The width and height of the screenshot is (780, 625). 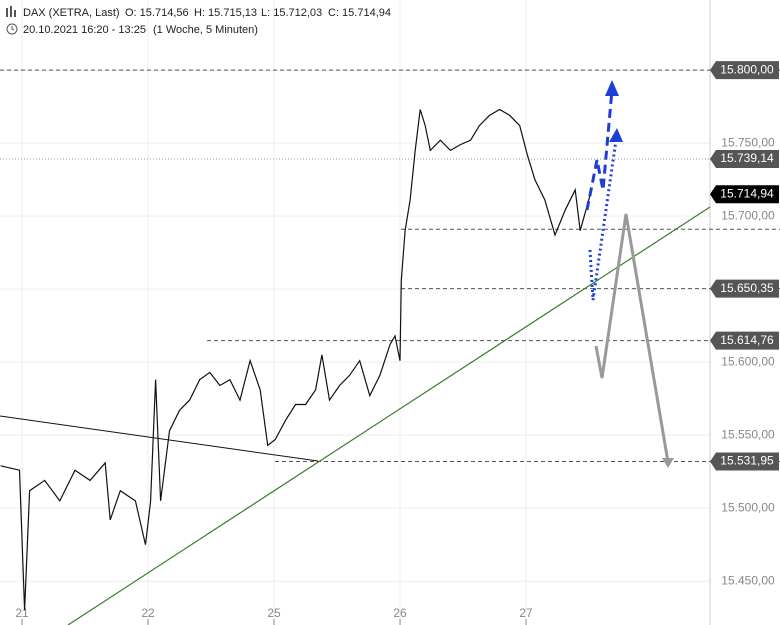 I want to click on level-label: 15.650,35, so click(x=747, y=288).